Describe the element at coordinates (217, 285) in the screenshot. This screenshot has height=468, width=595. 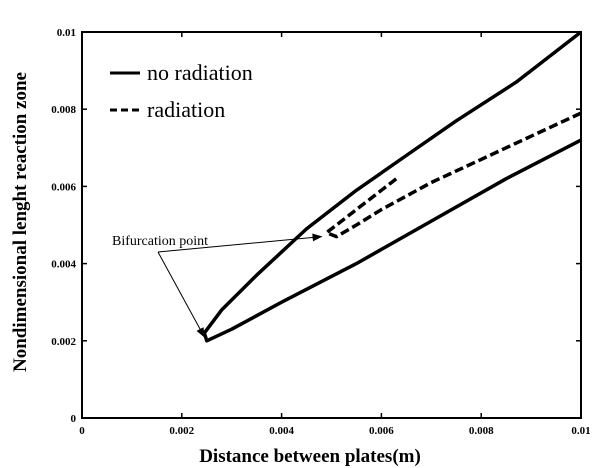
I see `bifurcation-annotation: Bifurcation point` at that location.